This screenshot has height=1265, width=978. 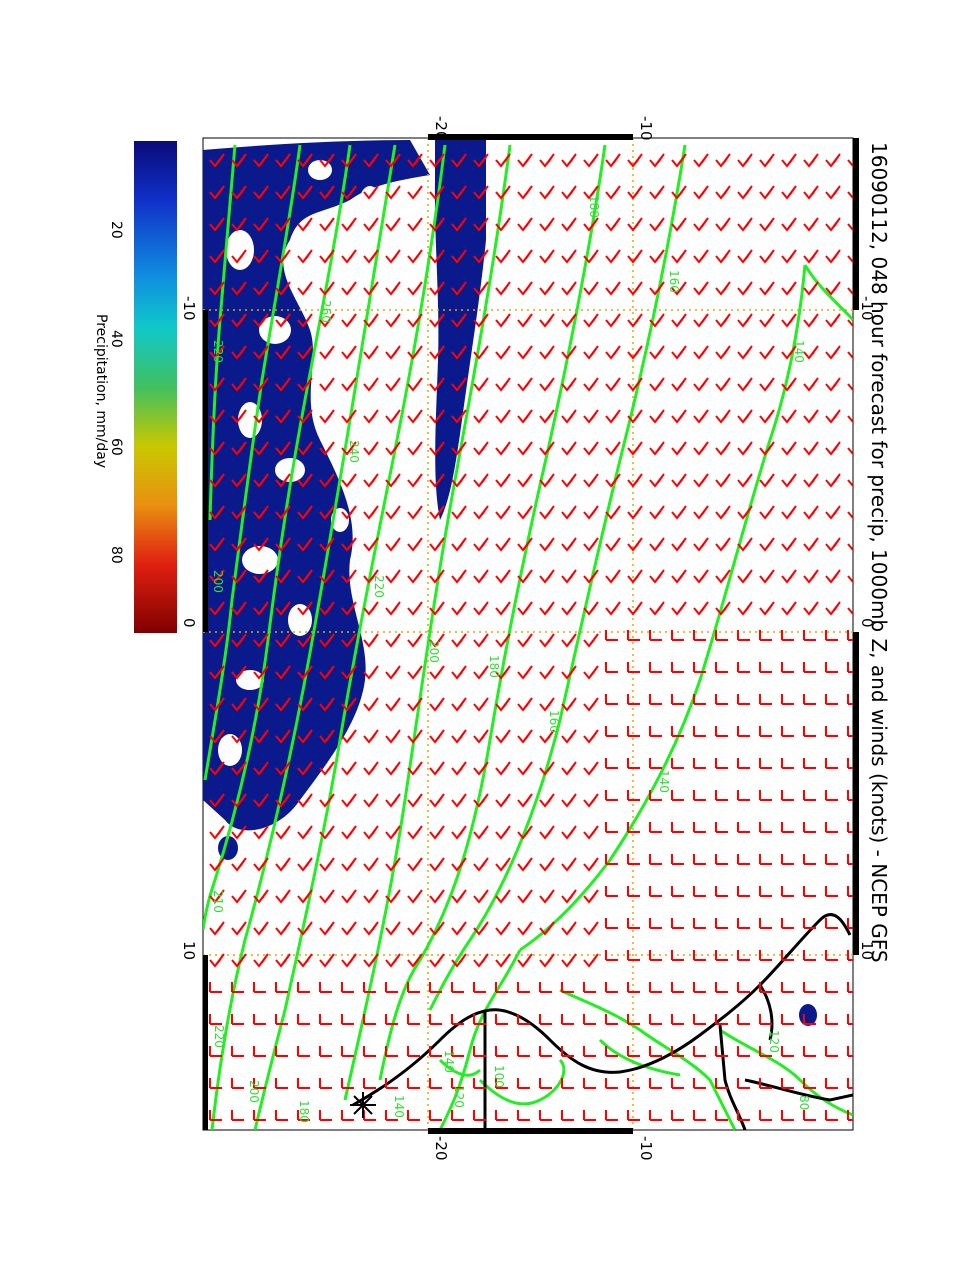 I want to click on contour-label: 220, so click(x=219, y=1036).